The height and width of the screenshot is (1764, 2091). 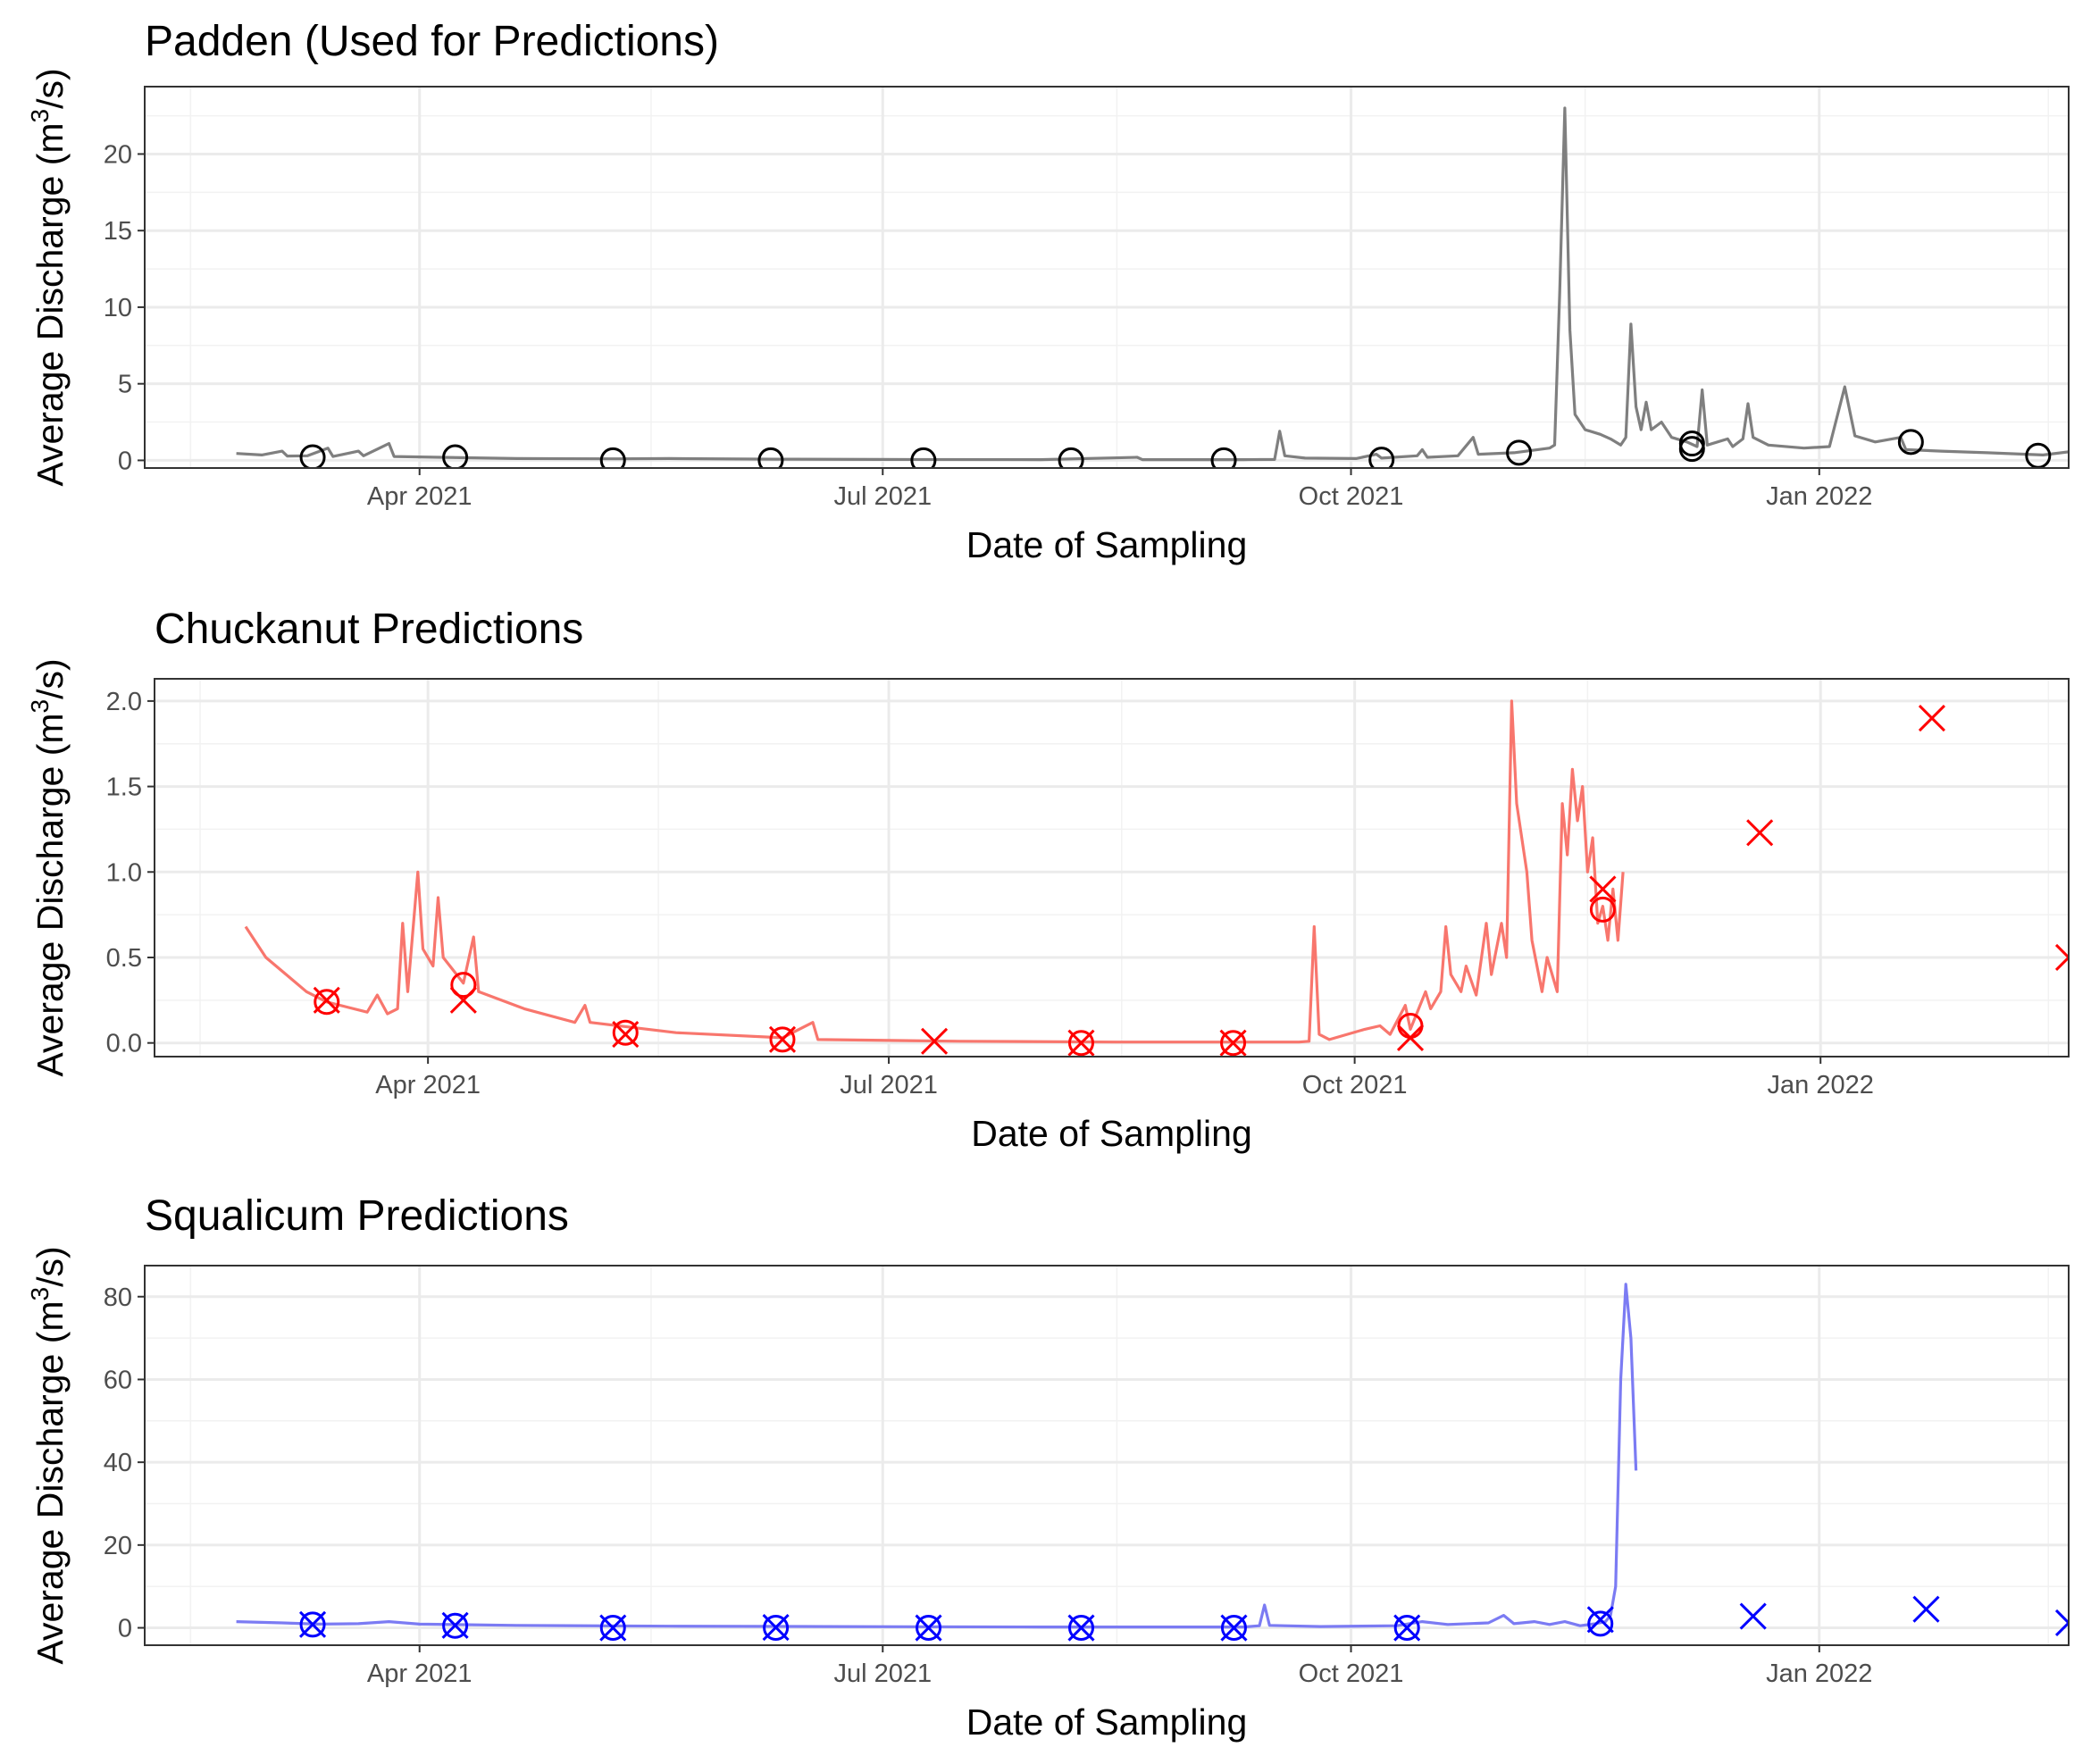 I want to click on y-tick-label: 1.0, so click(x=124, y=872).